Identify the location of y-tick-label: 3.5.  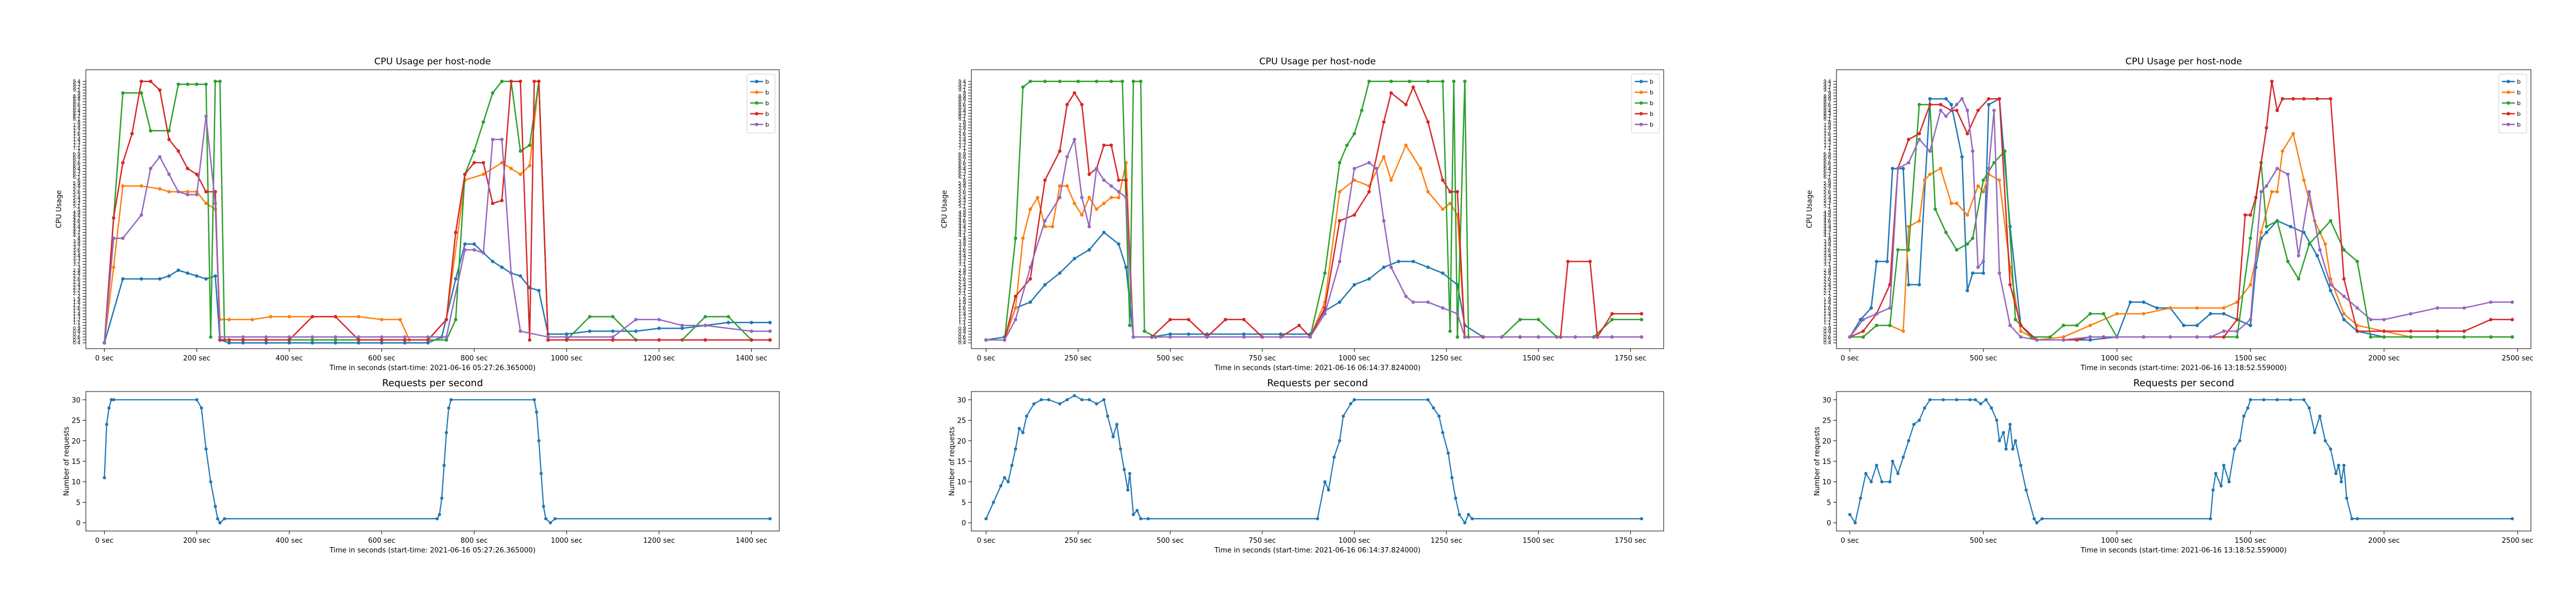
(1827, 253).